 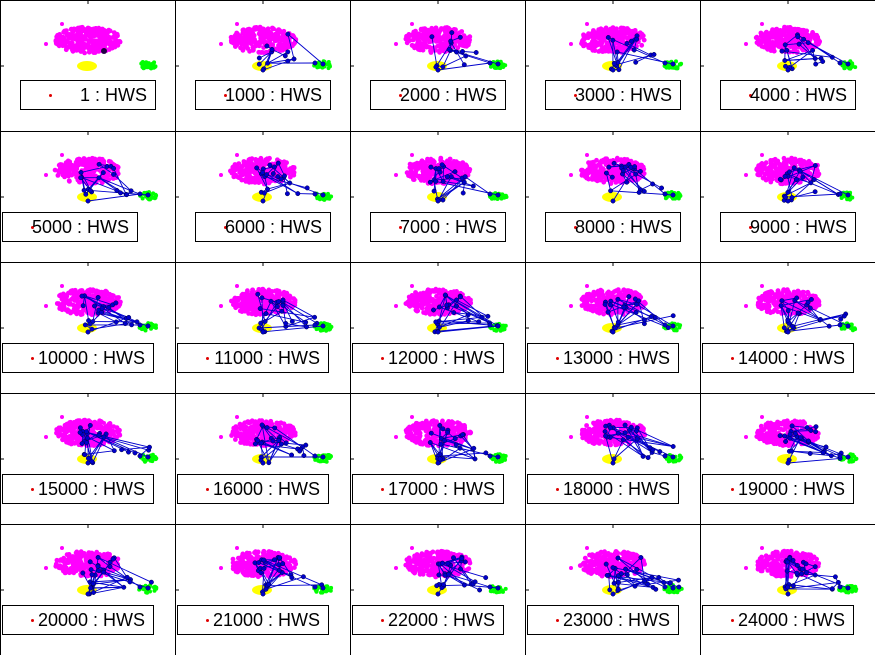 What do you see at coordinates (78, 358) in the screenshot?
I see `legend-box: 10000 : HWS` at bounding box center [78, 358].